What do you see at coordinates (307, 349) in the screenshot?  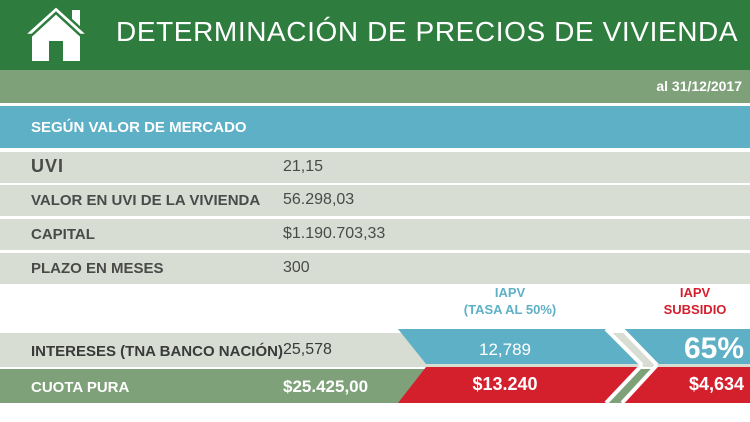 I see `row-value: 25,578` at bounding box center [307, 349].